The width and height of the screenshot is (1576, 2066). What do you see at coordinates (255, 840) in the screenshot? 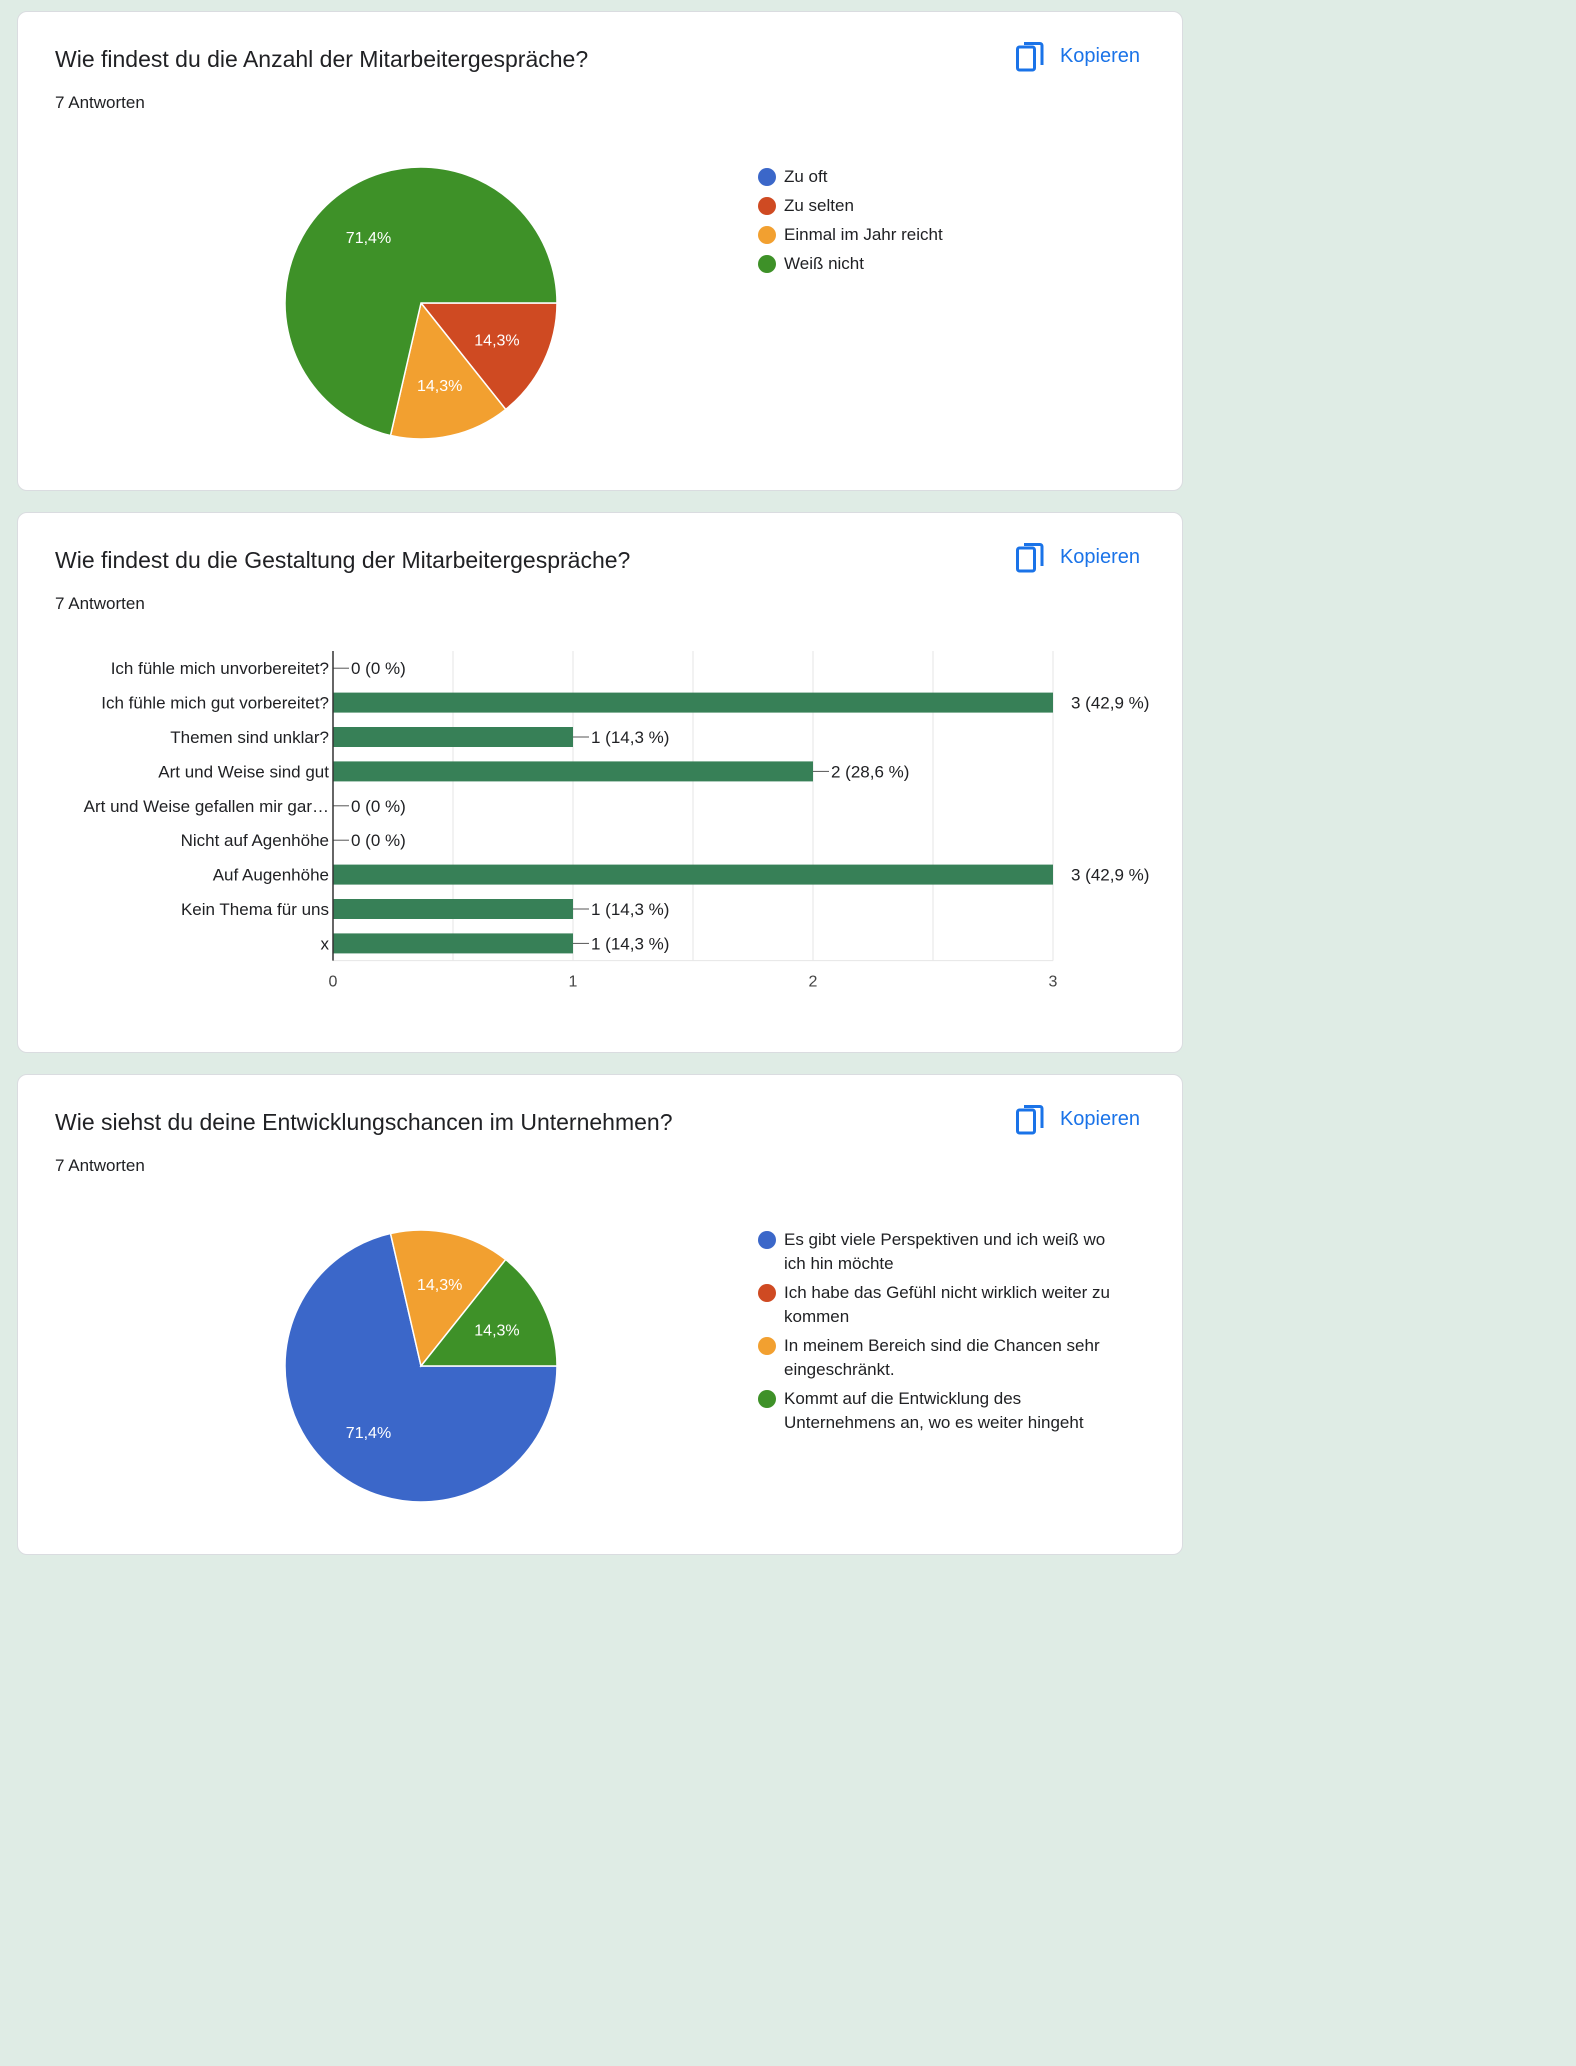
I see `category-label: Nicht auf Agenhöhe` at bounding box center [255, 840].